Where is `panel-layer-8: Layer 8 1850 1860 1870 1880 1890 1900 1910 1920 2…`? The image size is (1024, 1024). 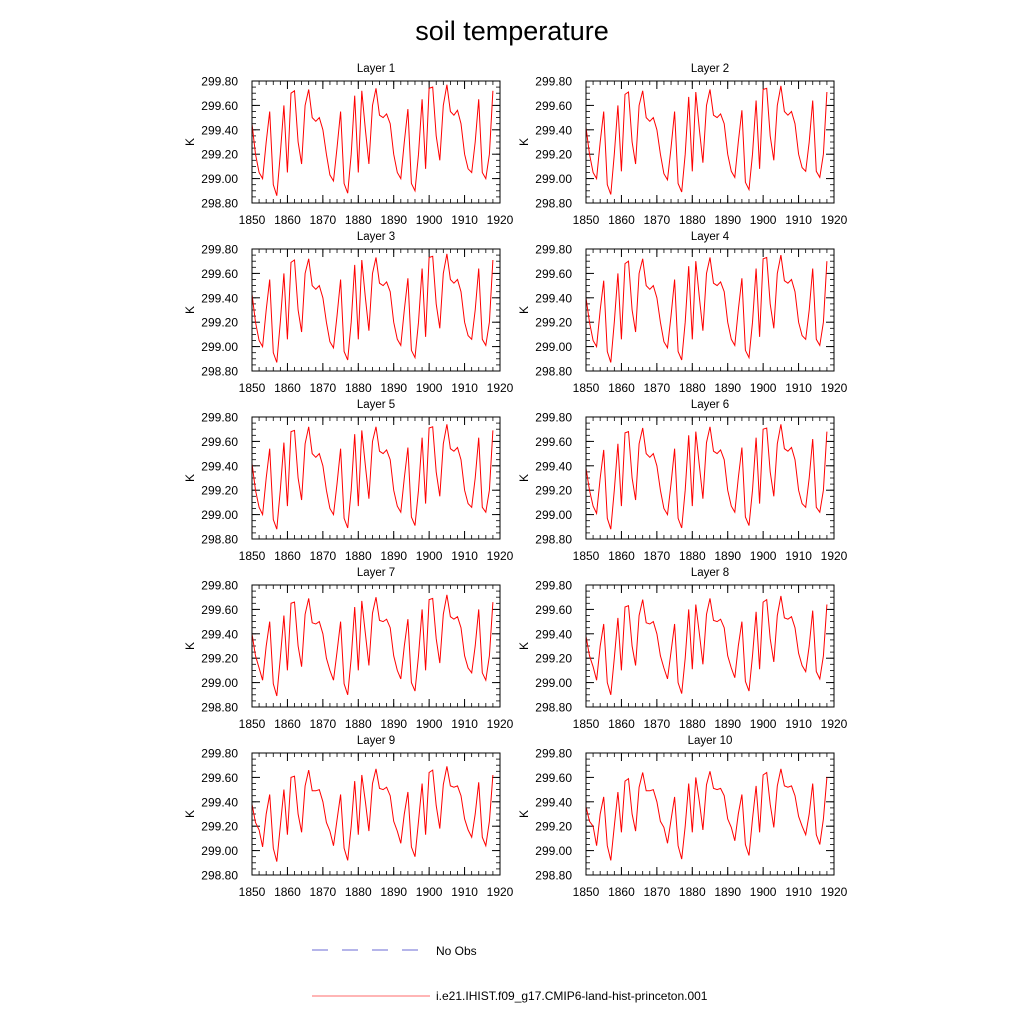
panel-layer-8: Layer 8 1850 1860 1870 1880 1890 1900 1910 1920 2… is located at coordinates (682, 649).